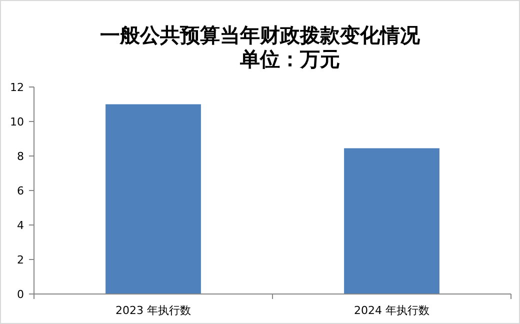 Image resolution: width=520 pixels, height=324 pixels. What do you see at coordinates (20, 191) in the screenshot?
I see `y-tick-label: 6` at bounding box center [20, 191].